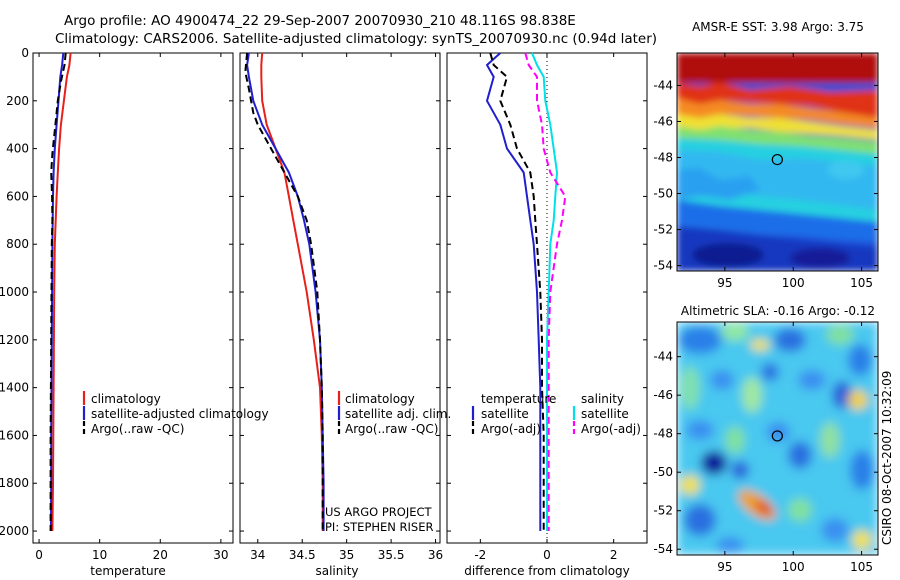 The height and width of the screenshot is (580, 900). I want to click on y-tick-label: 600, so click(17, 196).